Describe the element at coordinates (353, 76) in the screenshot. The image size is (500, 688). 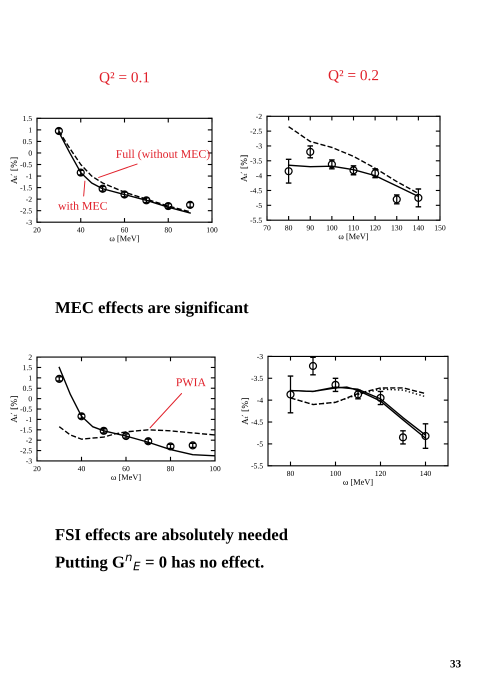
I see `chart-title: Q² = 0.2` at that location.